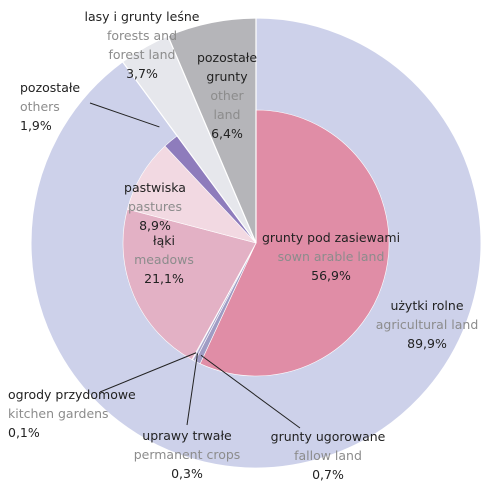 The image size is (482, 483). I want to click on value-label: 8,9%, so click(155, 225).